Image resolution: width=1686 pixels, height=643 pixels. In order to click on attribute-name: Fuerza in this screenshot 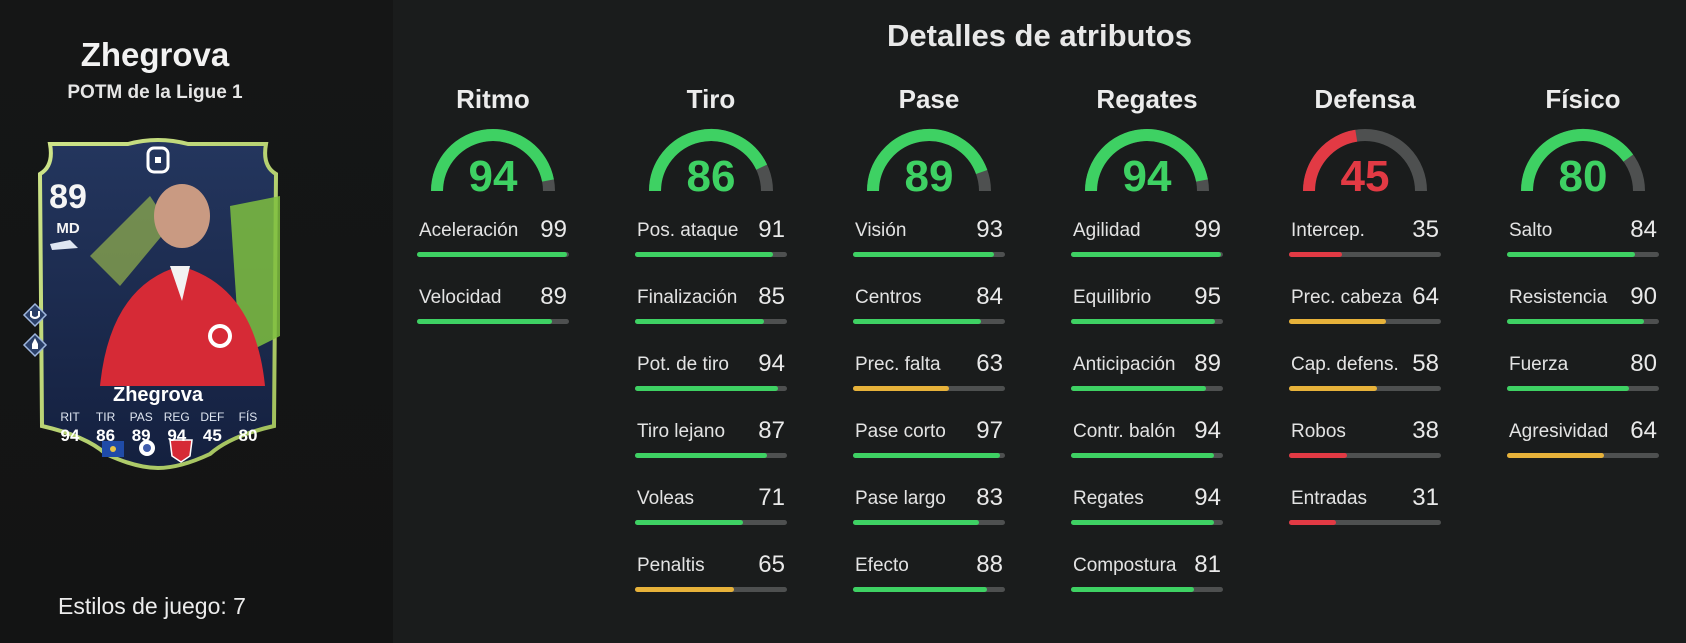, I will do `click(1539, 364)`.